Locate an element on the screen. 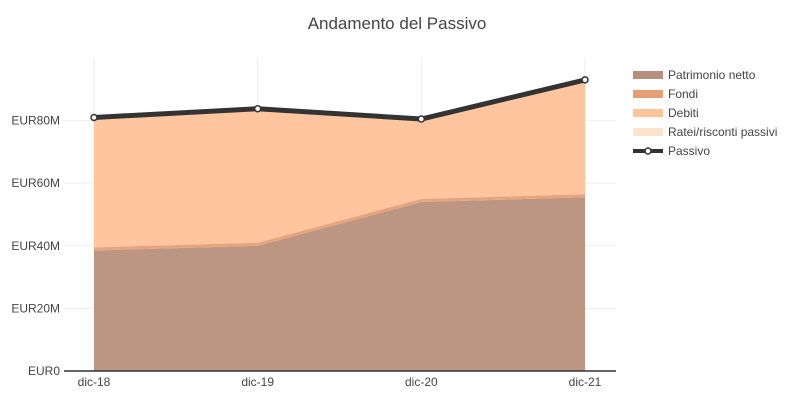  legend-marker is located at coordinates (648, 151).